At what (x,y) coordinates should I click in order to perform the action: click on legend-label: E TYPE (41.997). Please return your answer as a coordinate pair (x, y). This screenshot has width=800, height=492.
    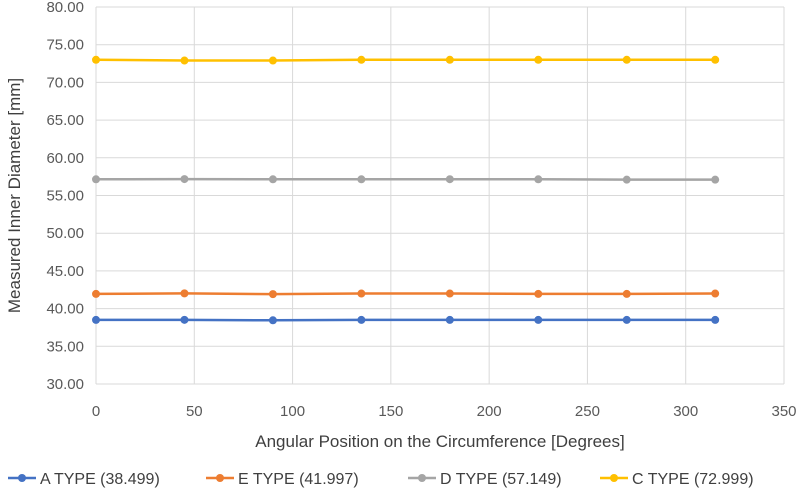
    Looking at the image, I should click on (298, 479).